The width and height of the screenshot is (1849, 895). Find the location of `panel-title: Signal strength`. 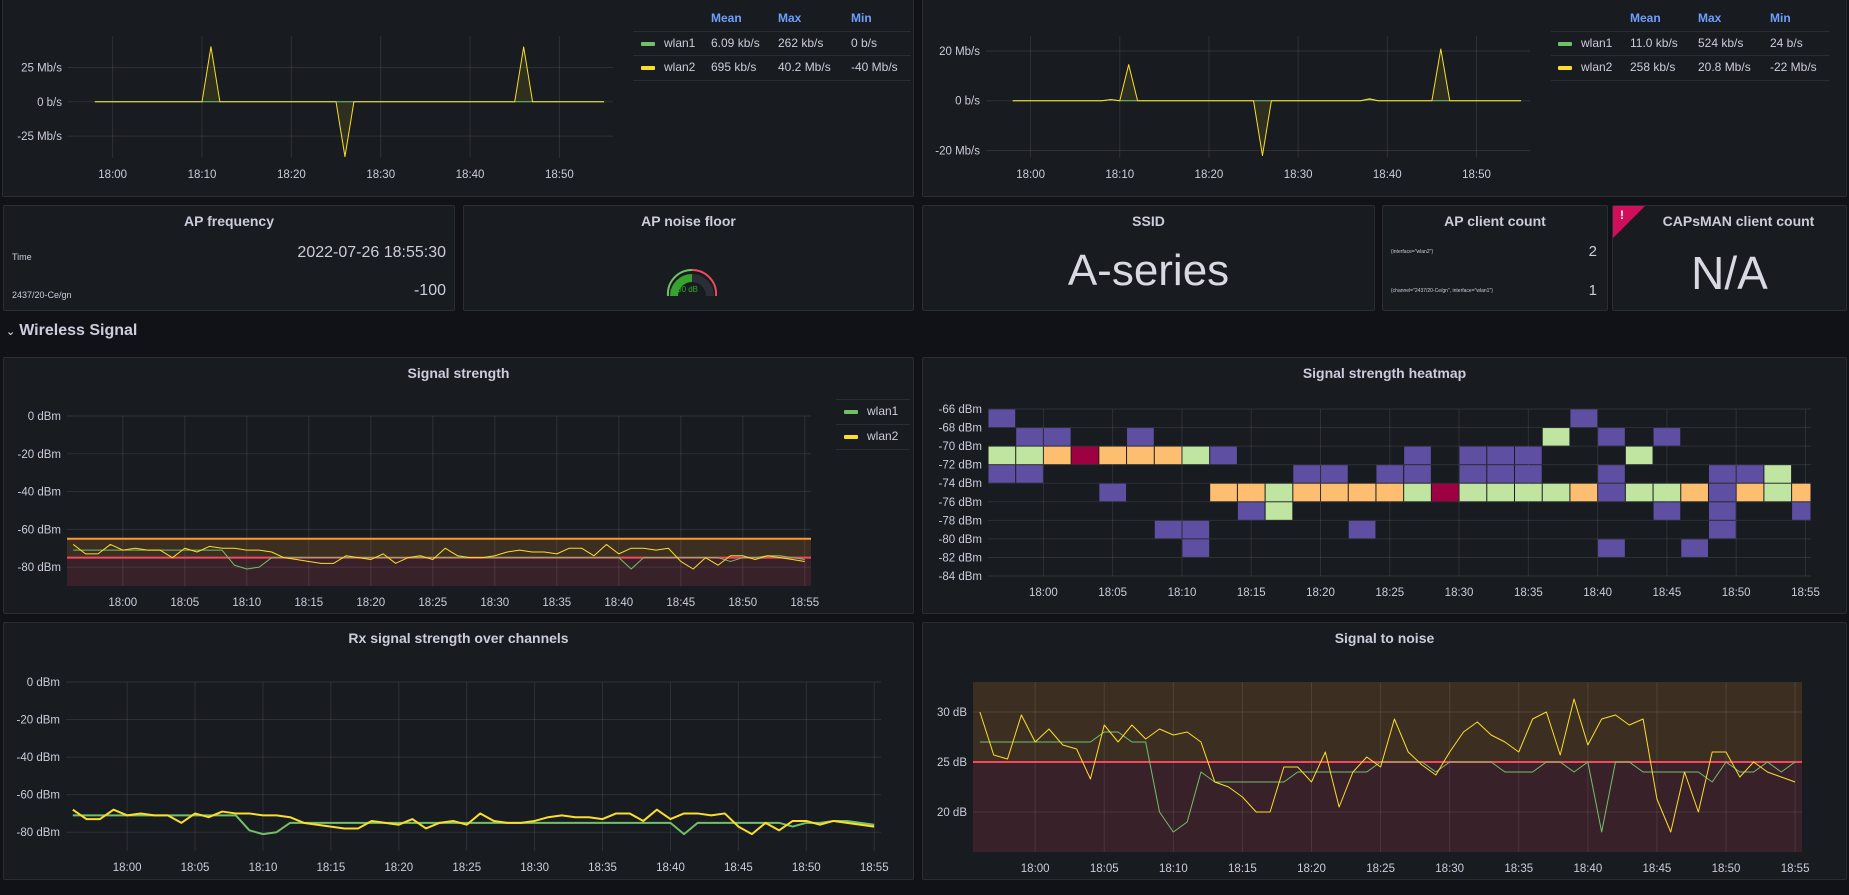

panel-title: Signal strength is located at coordinates (458, 373).